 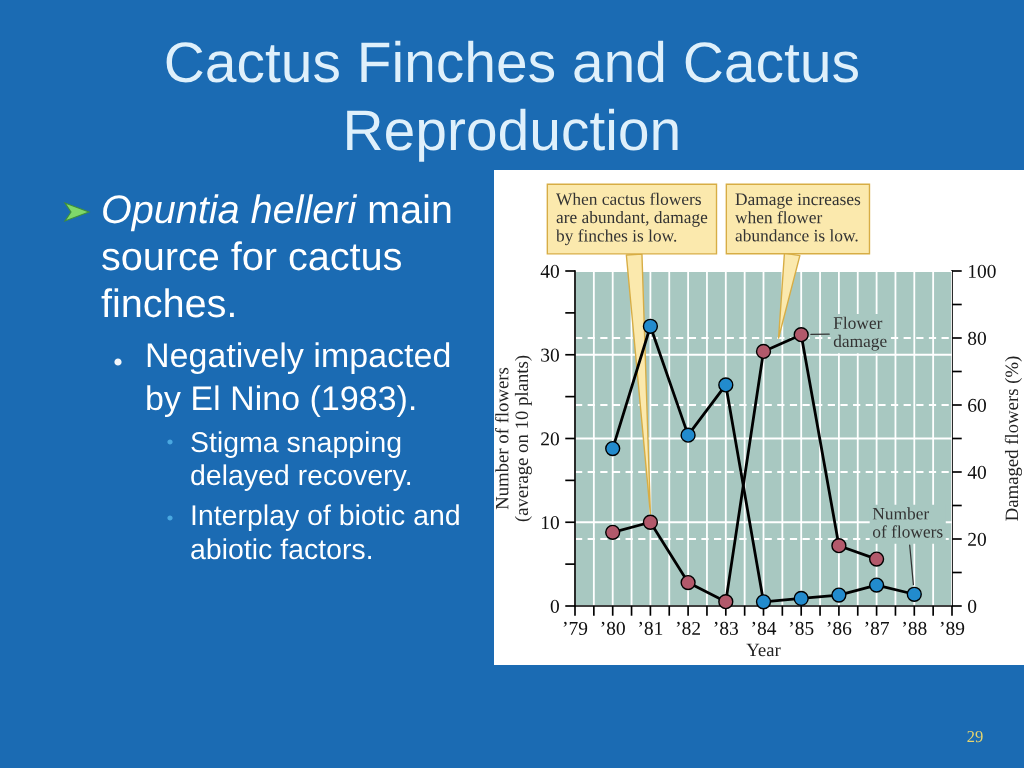 I want to click on x-tick-label: ’89, so click(x=952, y=628).